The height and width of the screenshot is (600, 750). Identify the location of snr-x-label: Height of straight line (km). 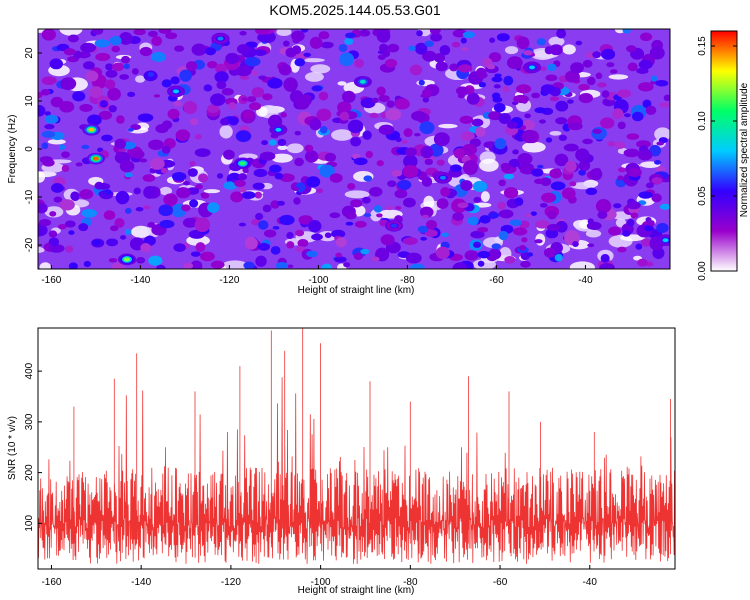
(356, 590).